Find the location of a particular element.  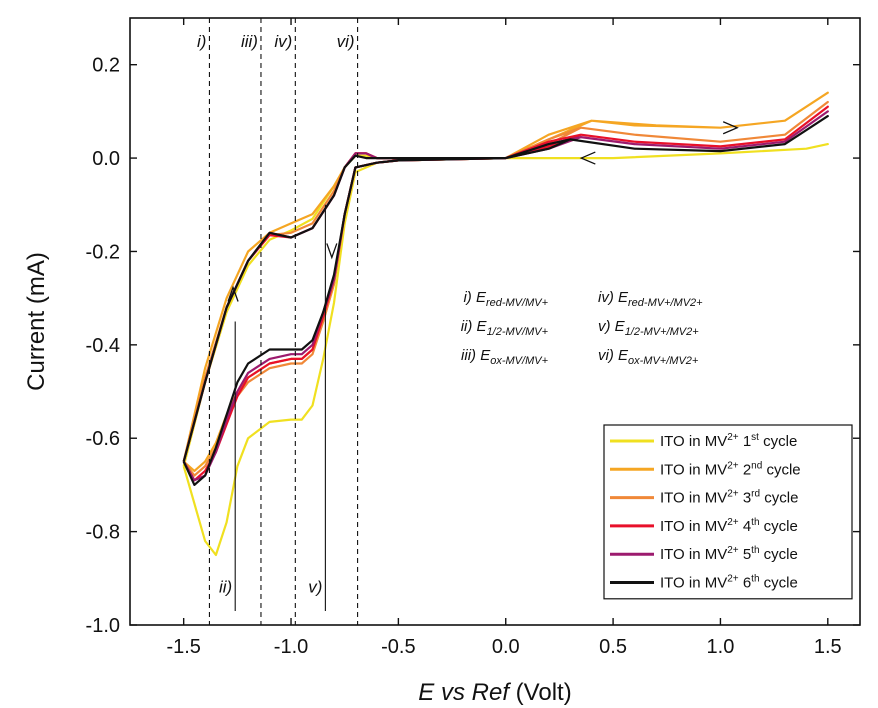

y-tick-label: 0.0 is located at coordinates (106, 159).